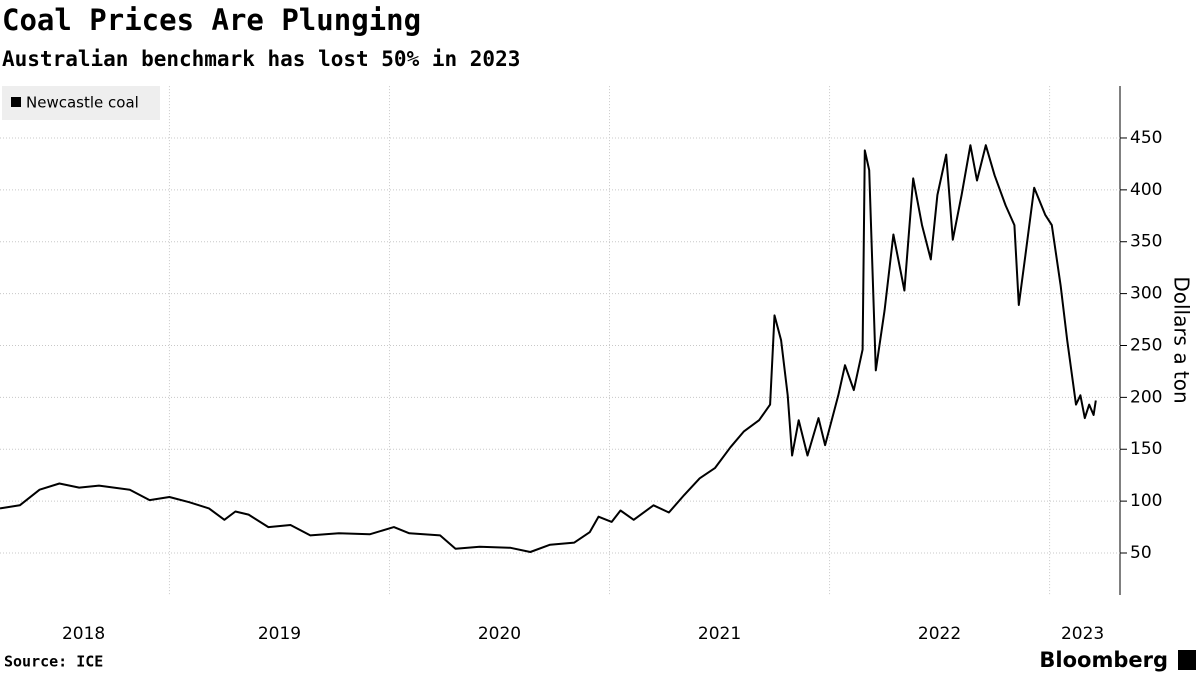  What do you see at coordinates (1146, 242) in the screenshot?
I see `y-tick-label: 350` at bounding box center [1146, 242].